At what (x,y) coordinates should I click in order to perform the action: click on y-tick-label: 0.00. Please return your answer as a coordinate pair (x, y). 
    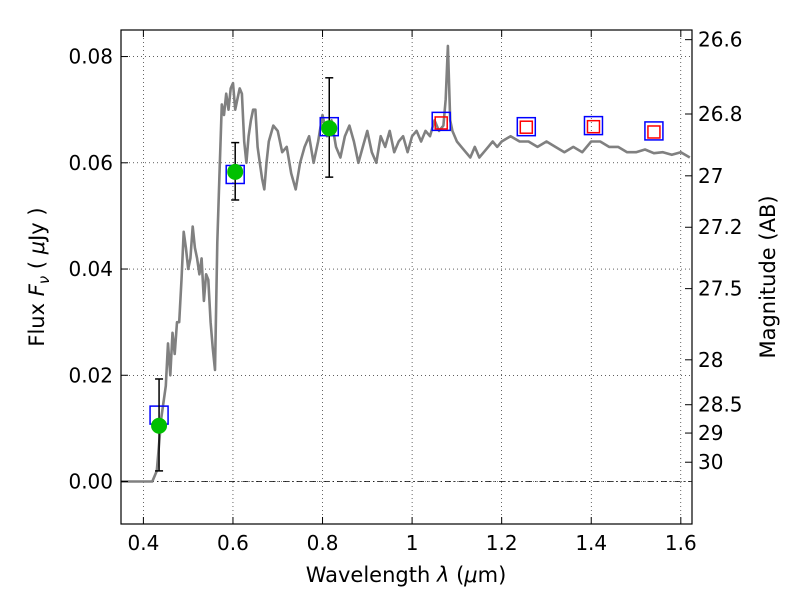
    Looking at the image, I should click on (90, 482).